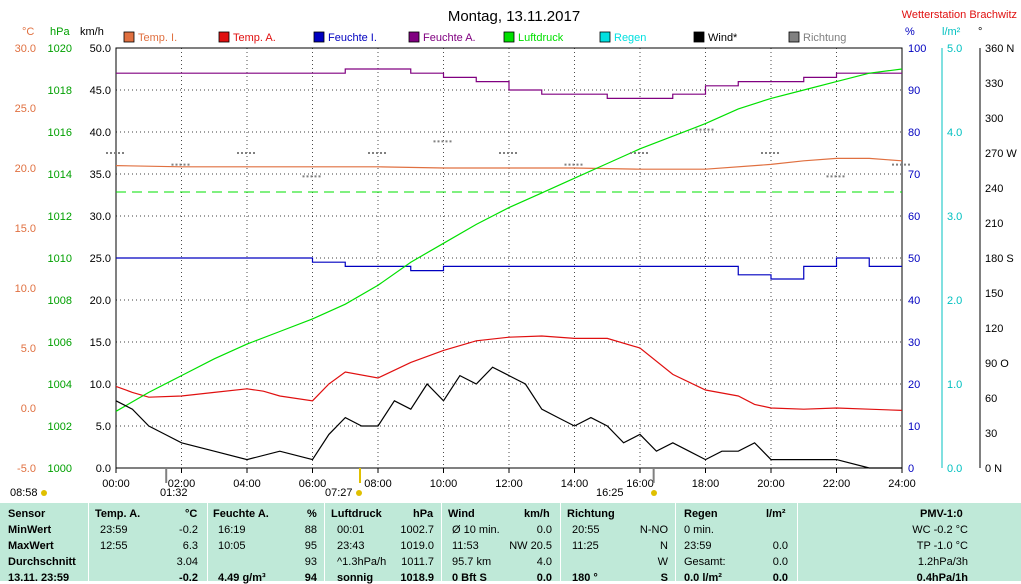 The image size is (1021, 584). What do you see at coordinates (954, 133) in the screenshot?
I see `rain_lm2-tick-label: 4.0` at bounding box center [954, 133].